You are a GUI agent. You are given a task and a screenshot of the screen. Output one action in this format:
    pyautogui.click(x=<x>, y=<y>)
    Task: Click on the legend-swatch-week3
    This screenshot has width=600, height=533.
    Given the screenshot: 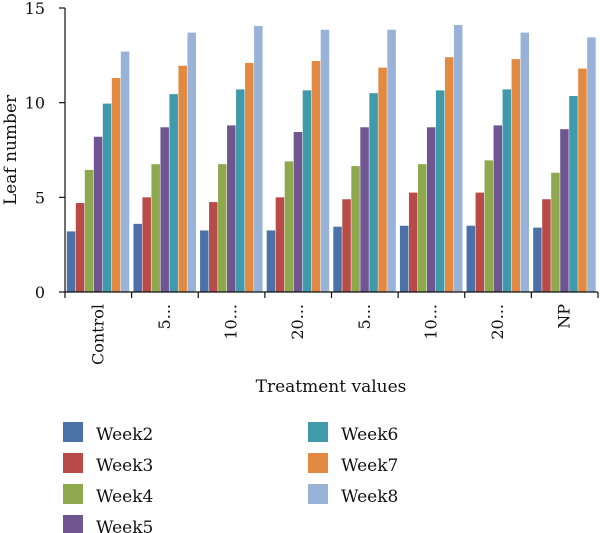 What is the action you would take?
    pyautogui.click(x=73, y=463)
    